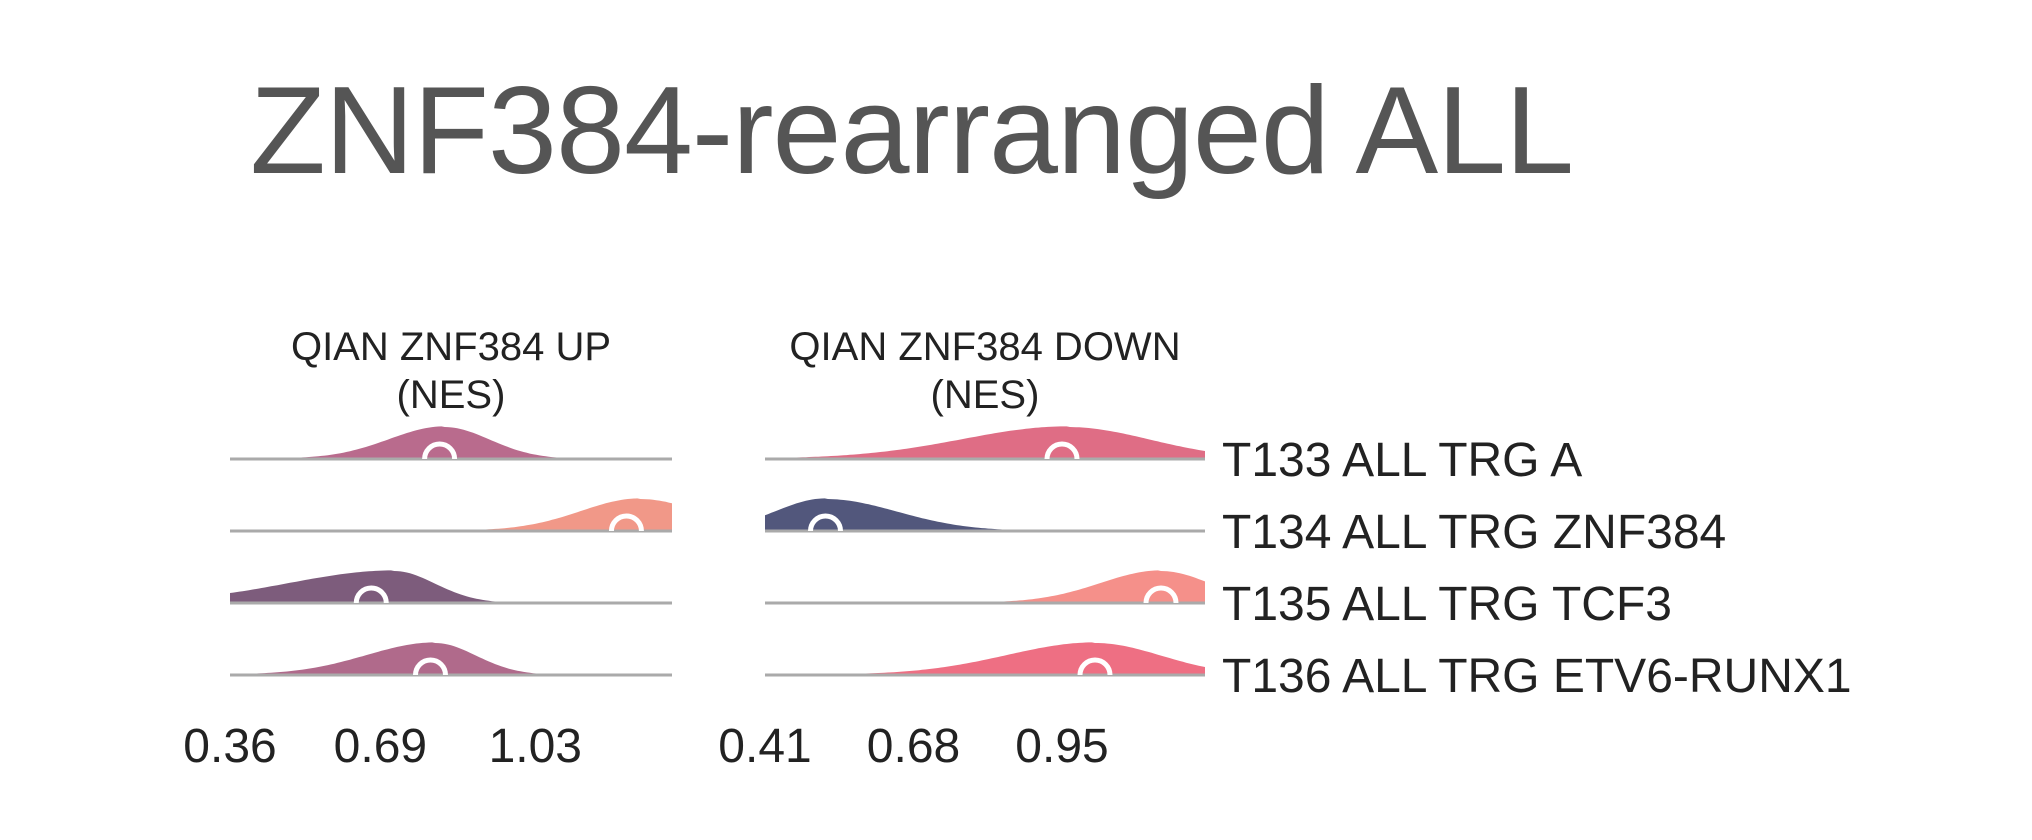  I want to click on panel-title: QIAN ZNF384 DOWN, so click(984, 347).